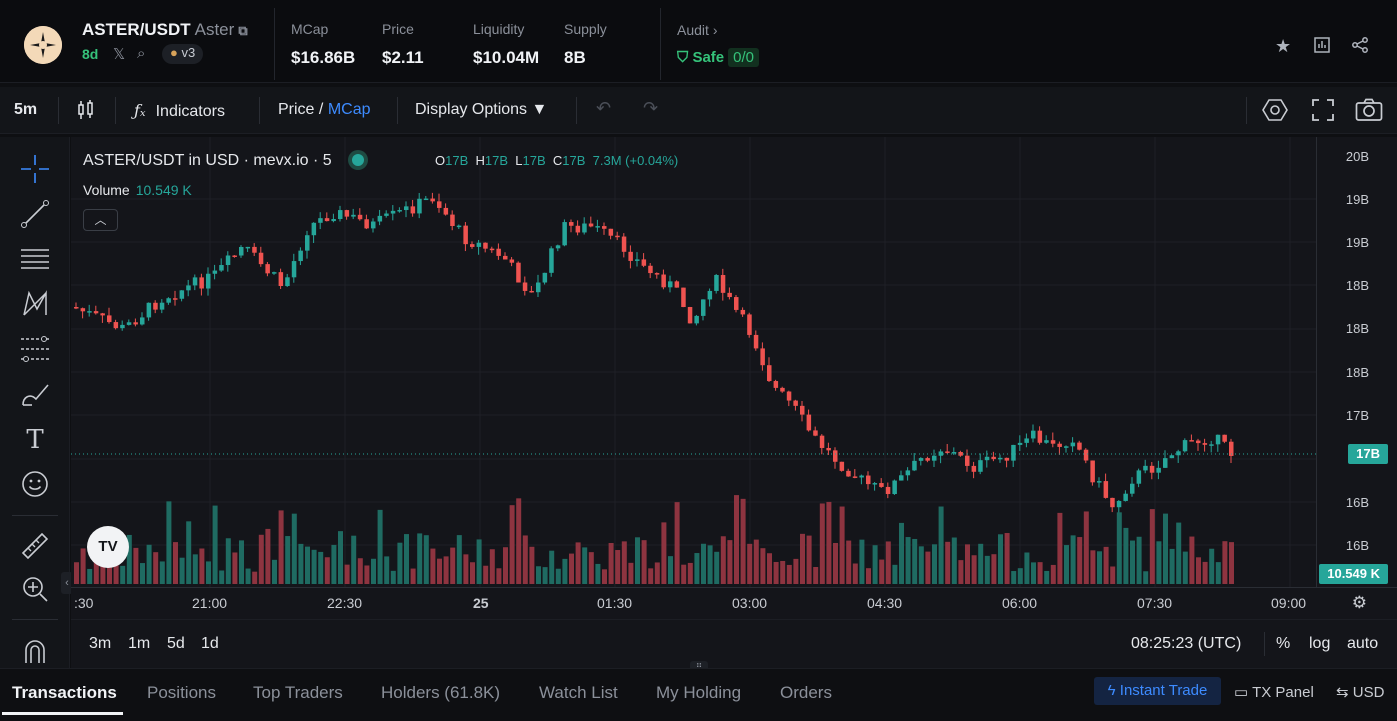  I want to click on chart-legend: ASTER/USDT in USD · mevx.io · 5, so click(229, 161).